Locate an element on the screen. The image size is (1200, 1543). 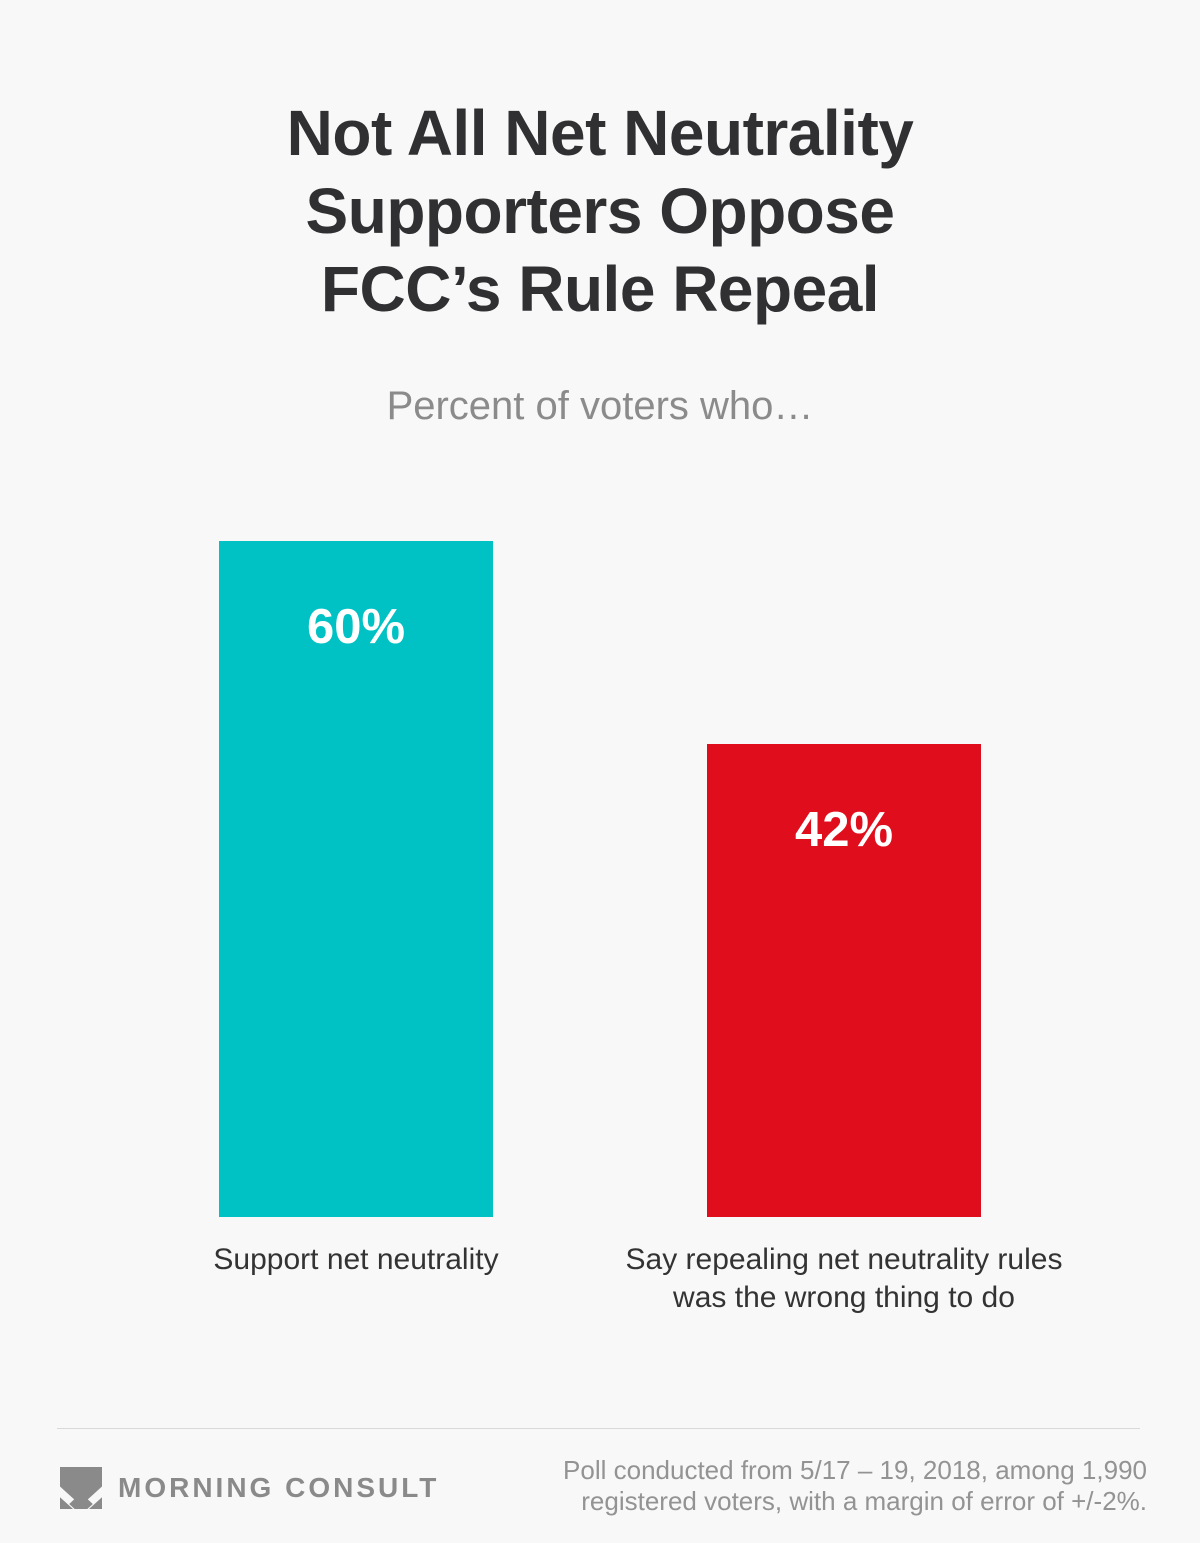
bar-repeal-wrong-thing: 42% is located at coordinates (844, 980).